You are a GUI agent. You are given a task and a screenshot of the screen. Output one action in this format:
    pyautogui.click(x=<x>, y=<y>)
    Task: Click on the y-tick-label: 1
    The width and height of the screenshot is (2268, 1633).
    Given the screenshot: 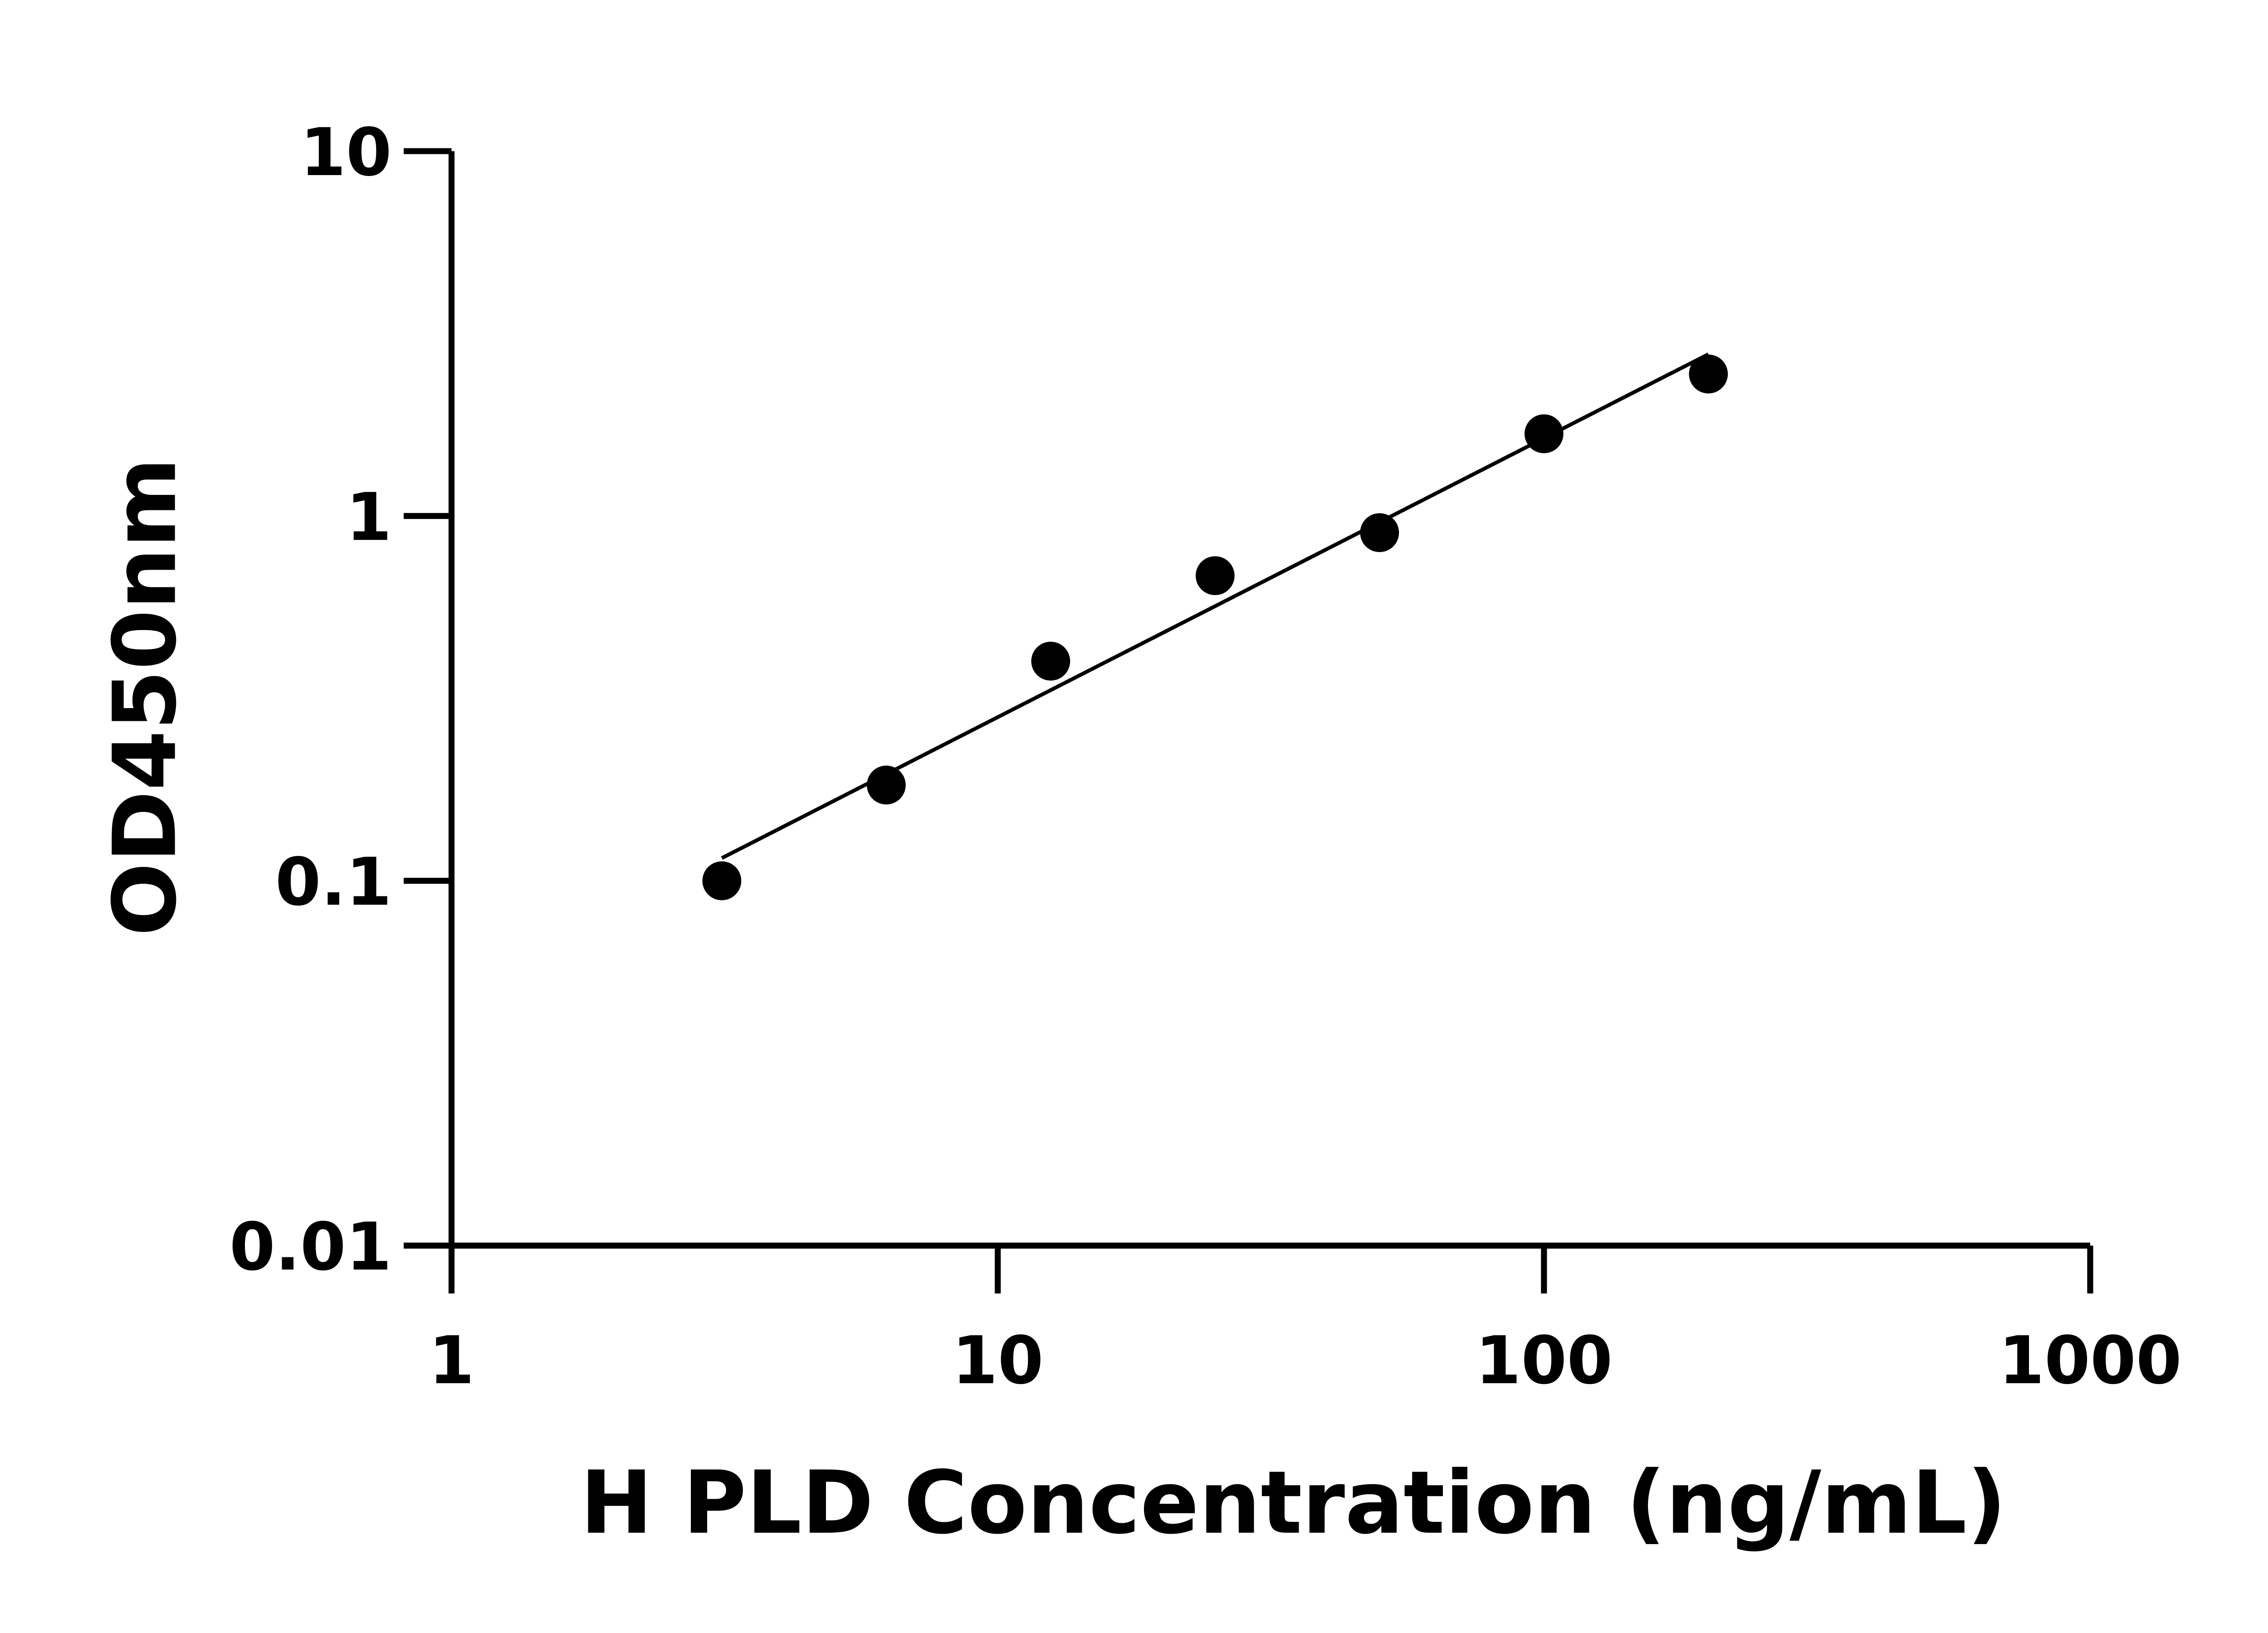 What is the action you would take?
    pyautogui.click(x=369, y=517)
    